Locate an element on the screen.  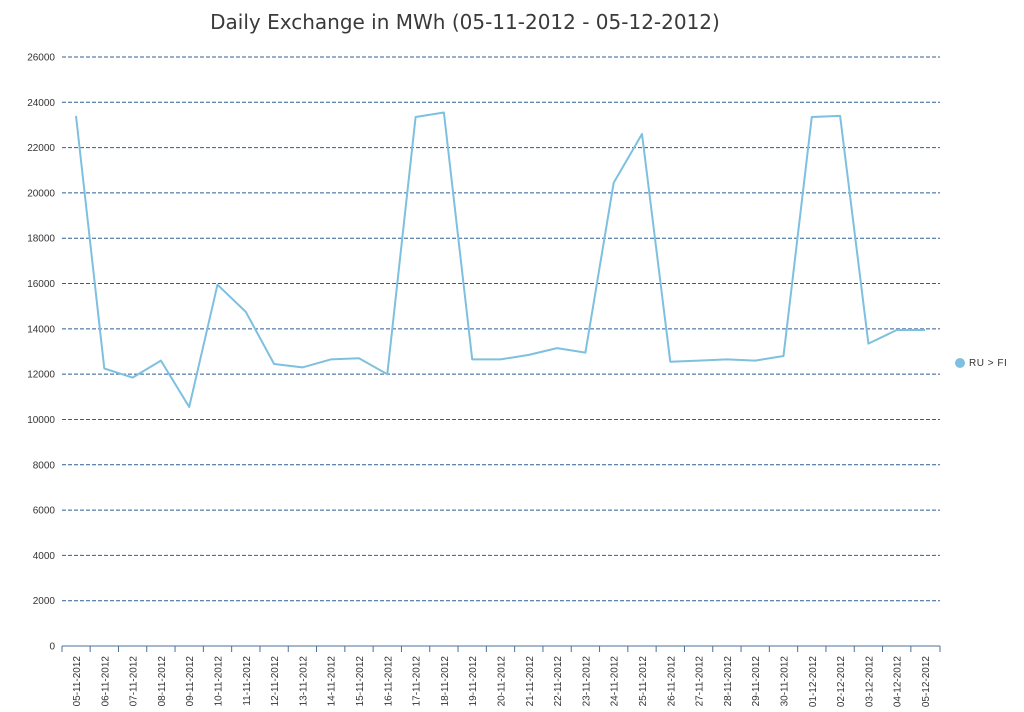
x-tick-label: 14-11-2012 is located at coordinates (332, 681).